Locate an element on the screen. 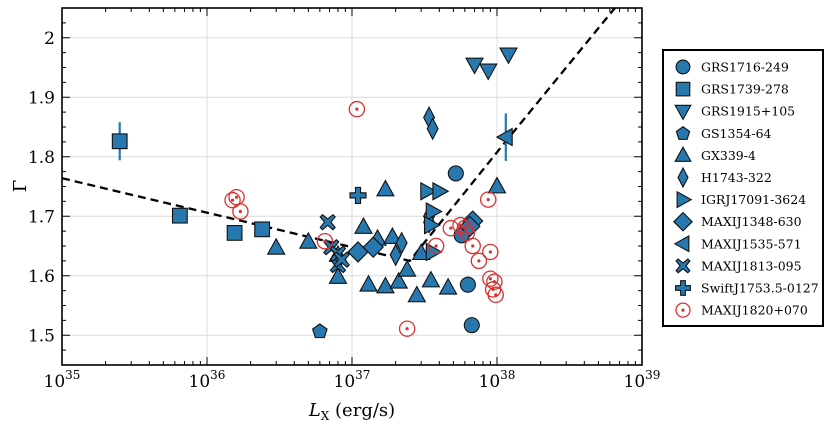 The width and height of the screenshot is (831, 432). legend-label: GRS1739-278 is located at coordinates (745, 89).